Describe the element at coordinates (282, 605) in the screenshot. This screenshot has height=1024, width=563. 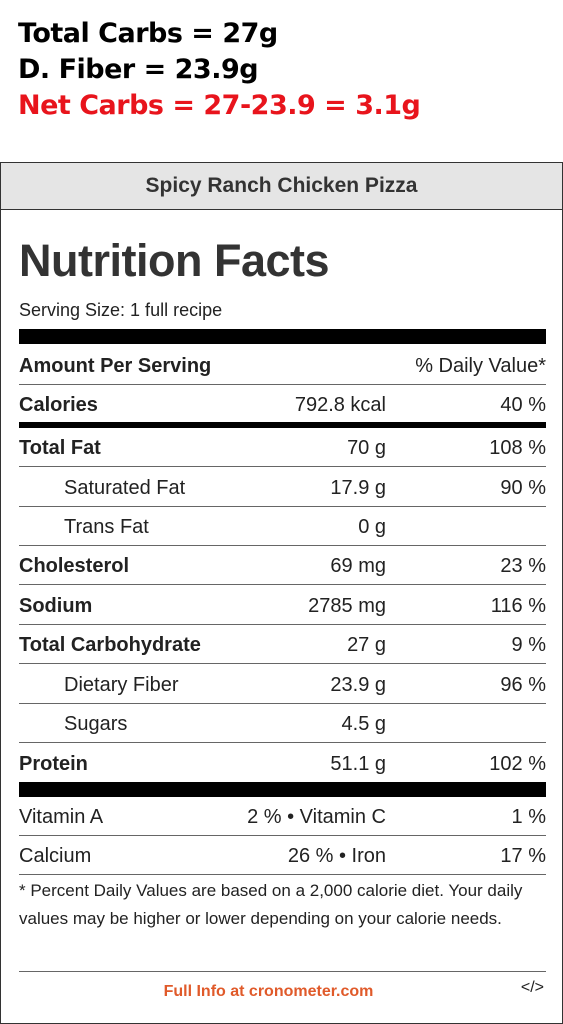
I see `nutrient-row-sodium: Sodium 2785 mg 116 %` at that location.